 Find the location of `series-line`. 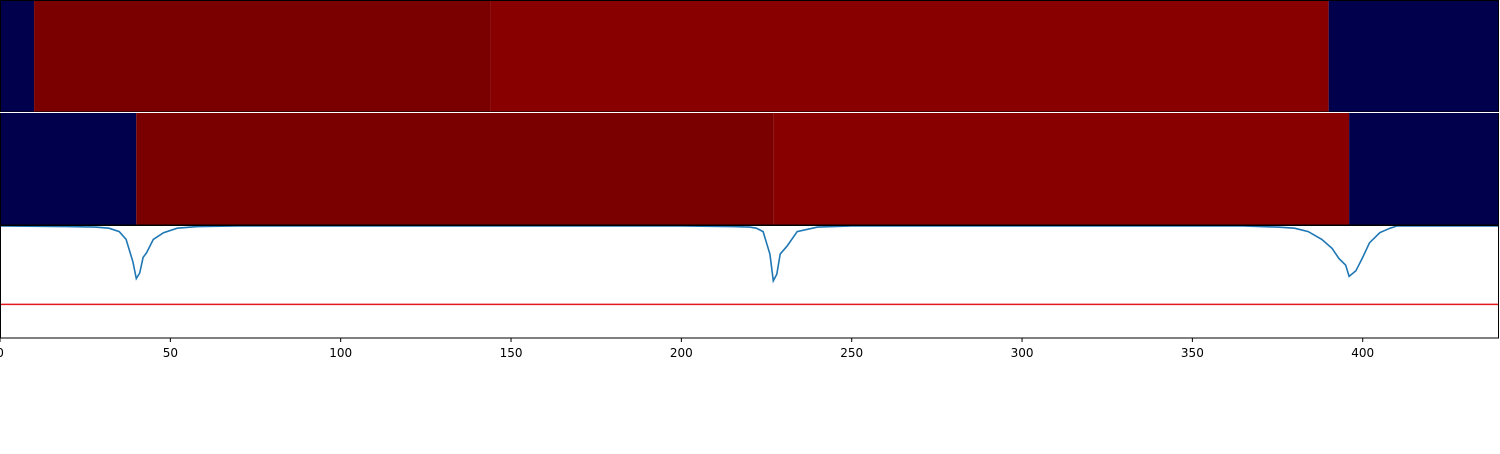

series-line is located at coordinates (749, 254).